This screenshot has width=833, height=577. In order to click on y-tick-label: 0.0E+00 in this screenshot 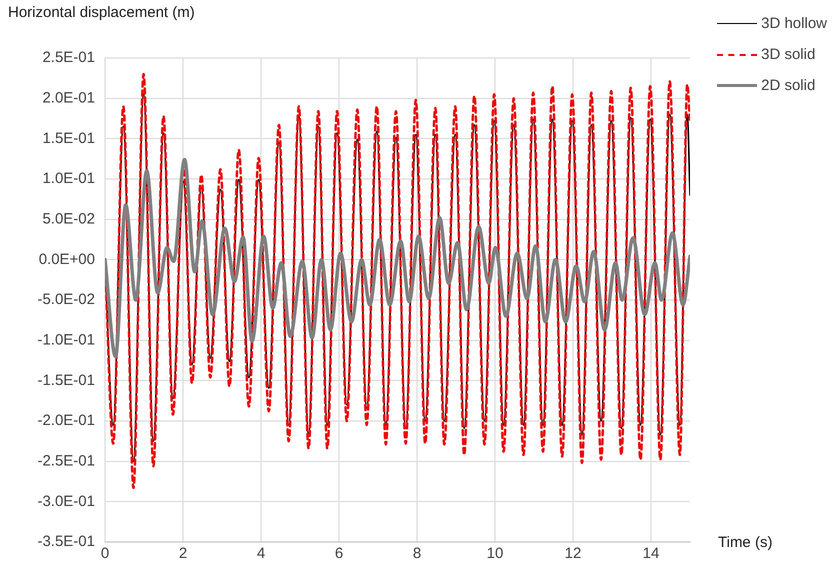, I will do `click(66, 259)`.